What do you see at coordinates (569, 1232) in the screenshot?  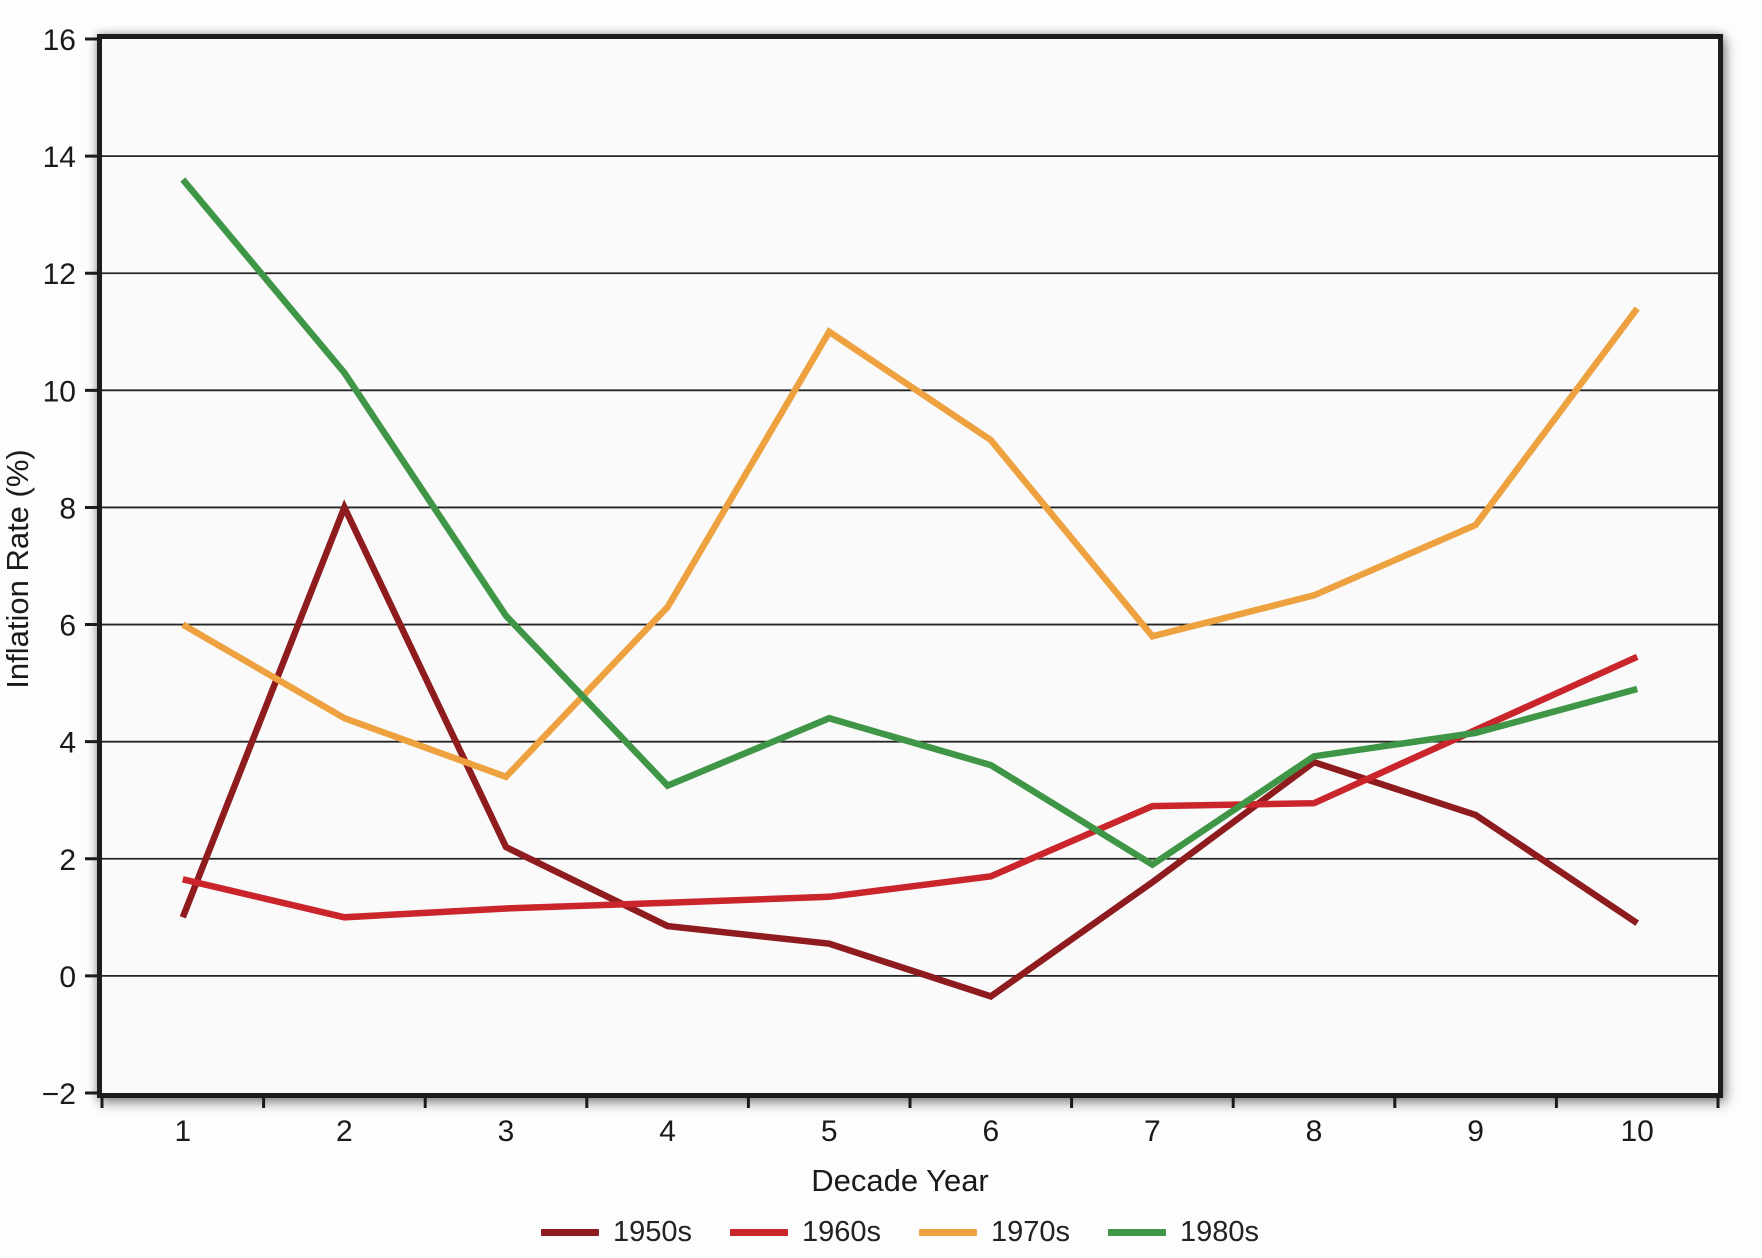 I see `legend-swatch-1950s` at bounding box center [569, 1232].